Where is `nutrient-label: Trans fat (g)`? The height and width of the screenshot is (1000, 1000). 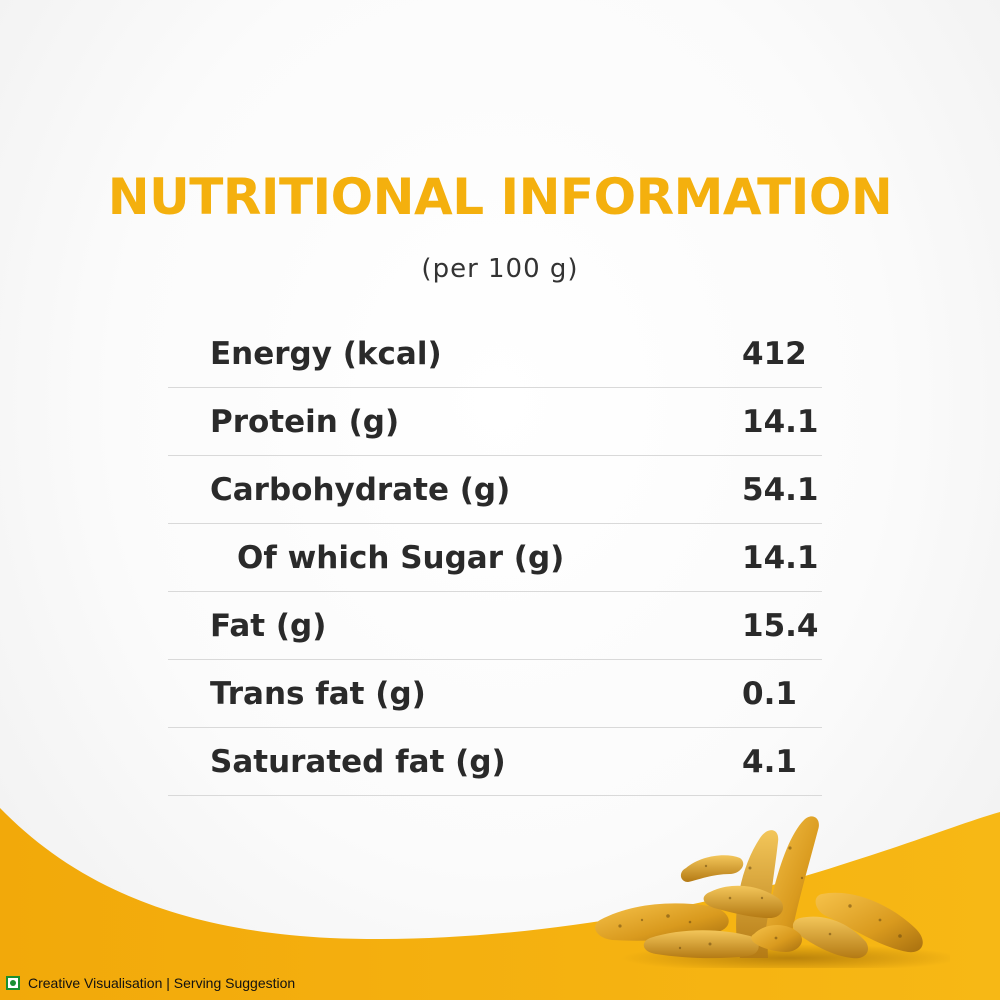 nutrient-label: Trans fat (g) is located at coordinates (318, 694).